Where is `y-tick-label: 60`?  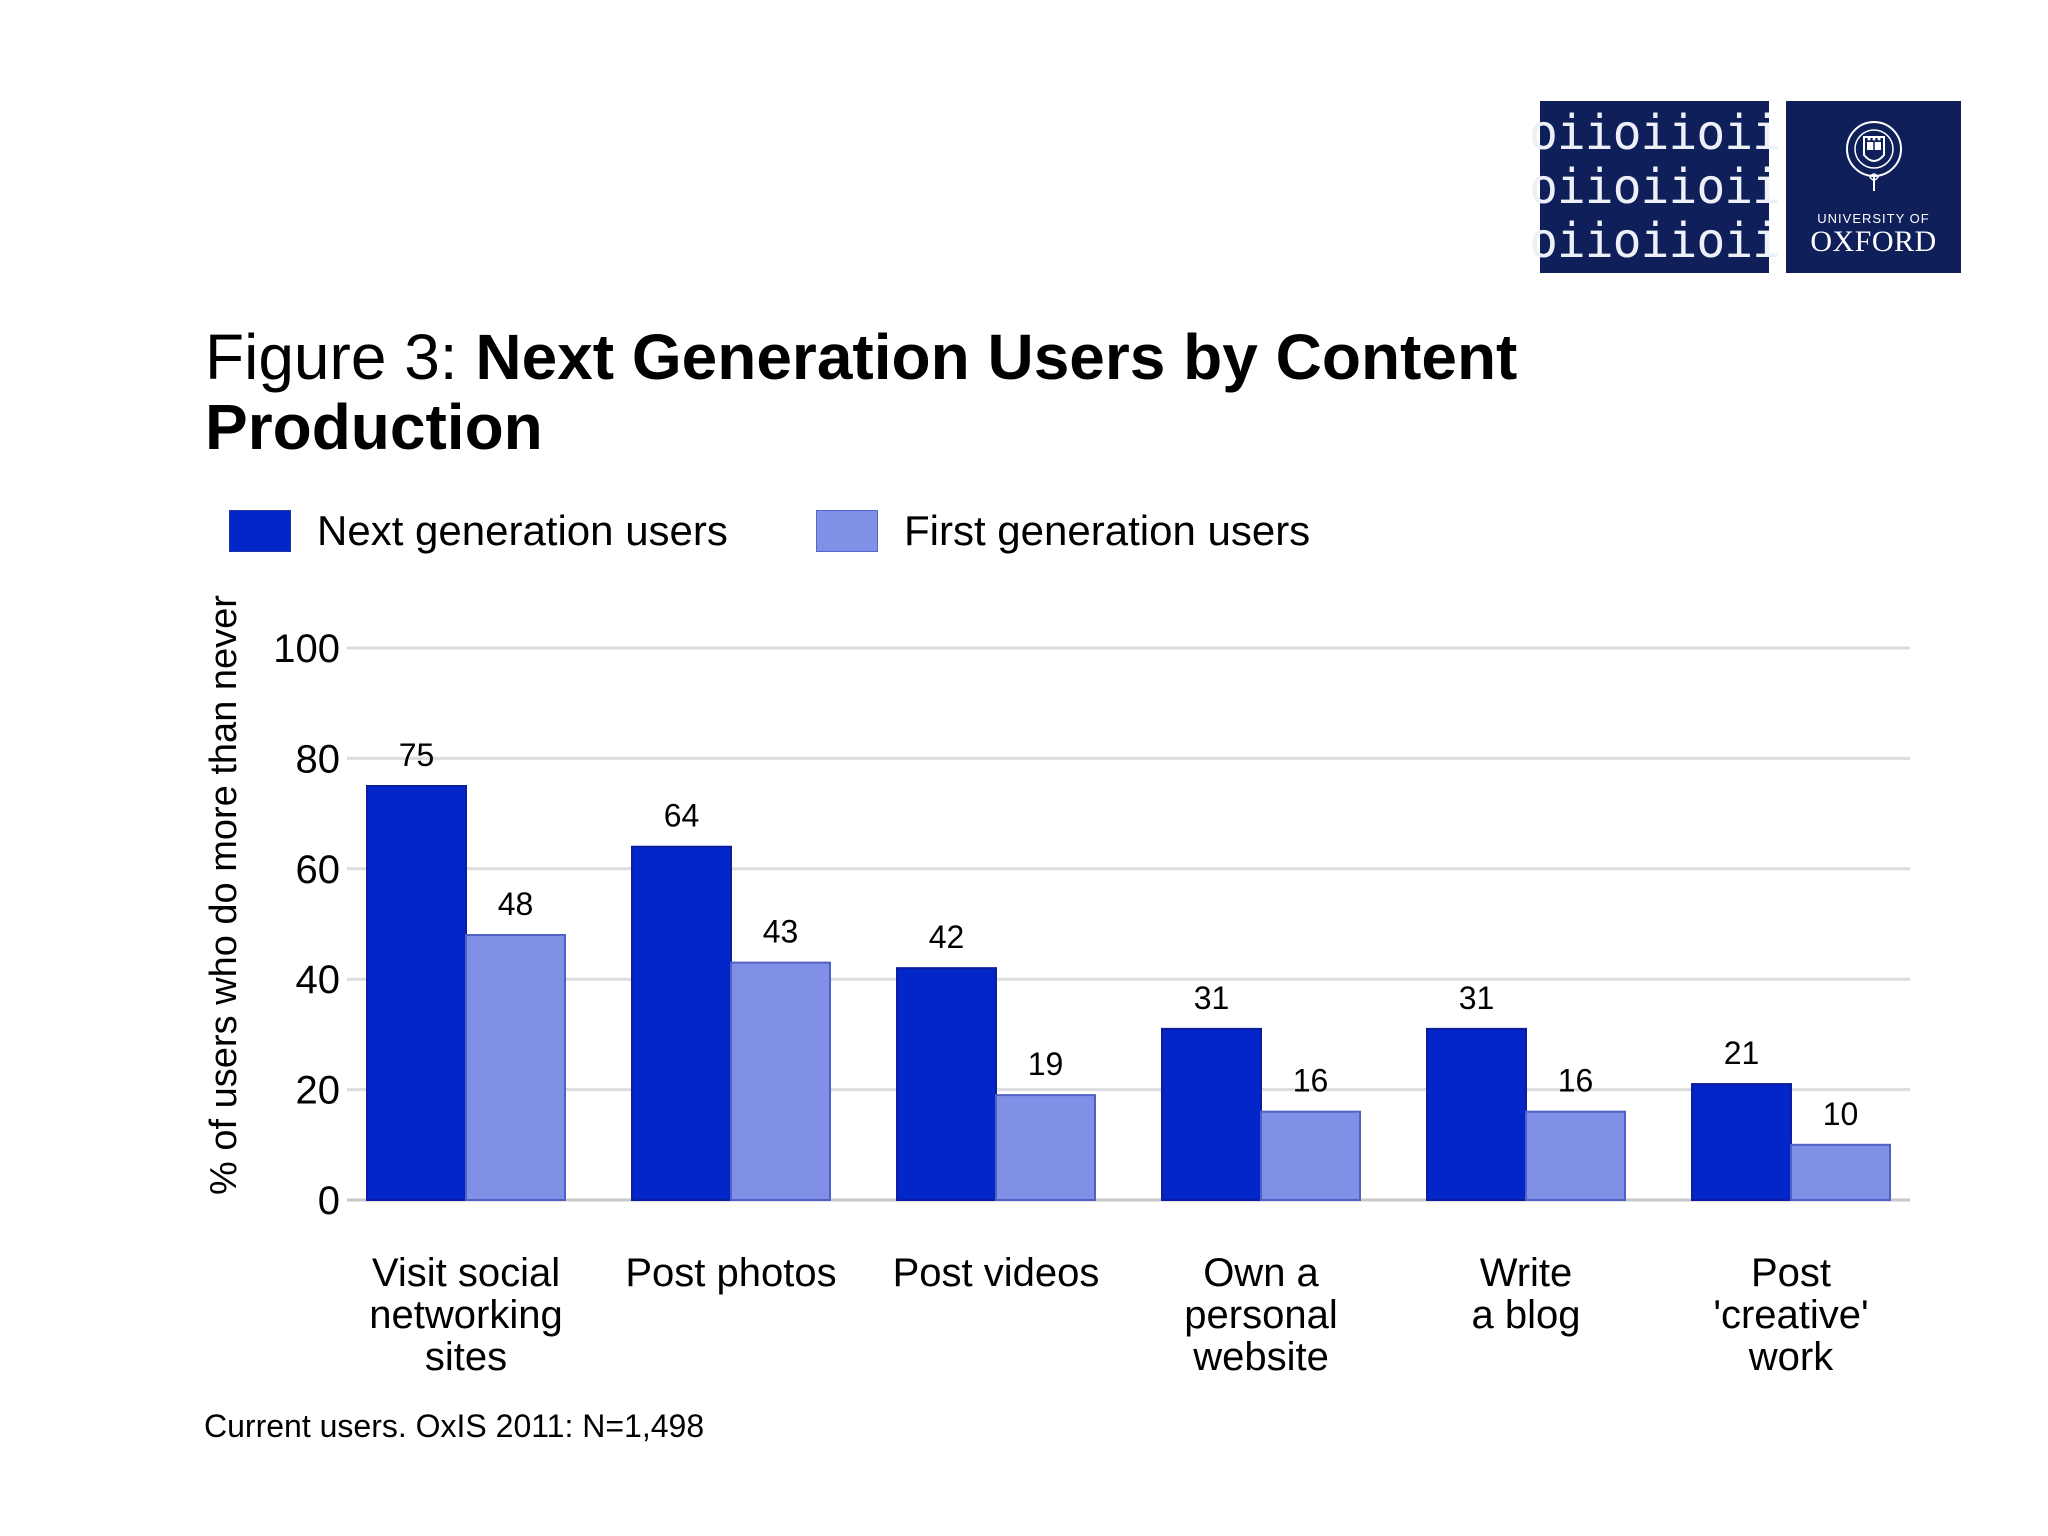 y-tick-label: 60 is located at coordinates (318, 870).